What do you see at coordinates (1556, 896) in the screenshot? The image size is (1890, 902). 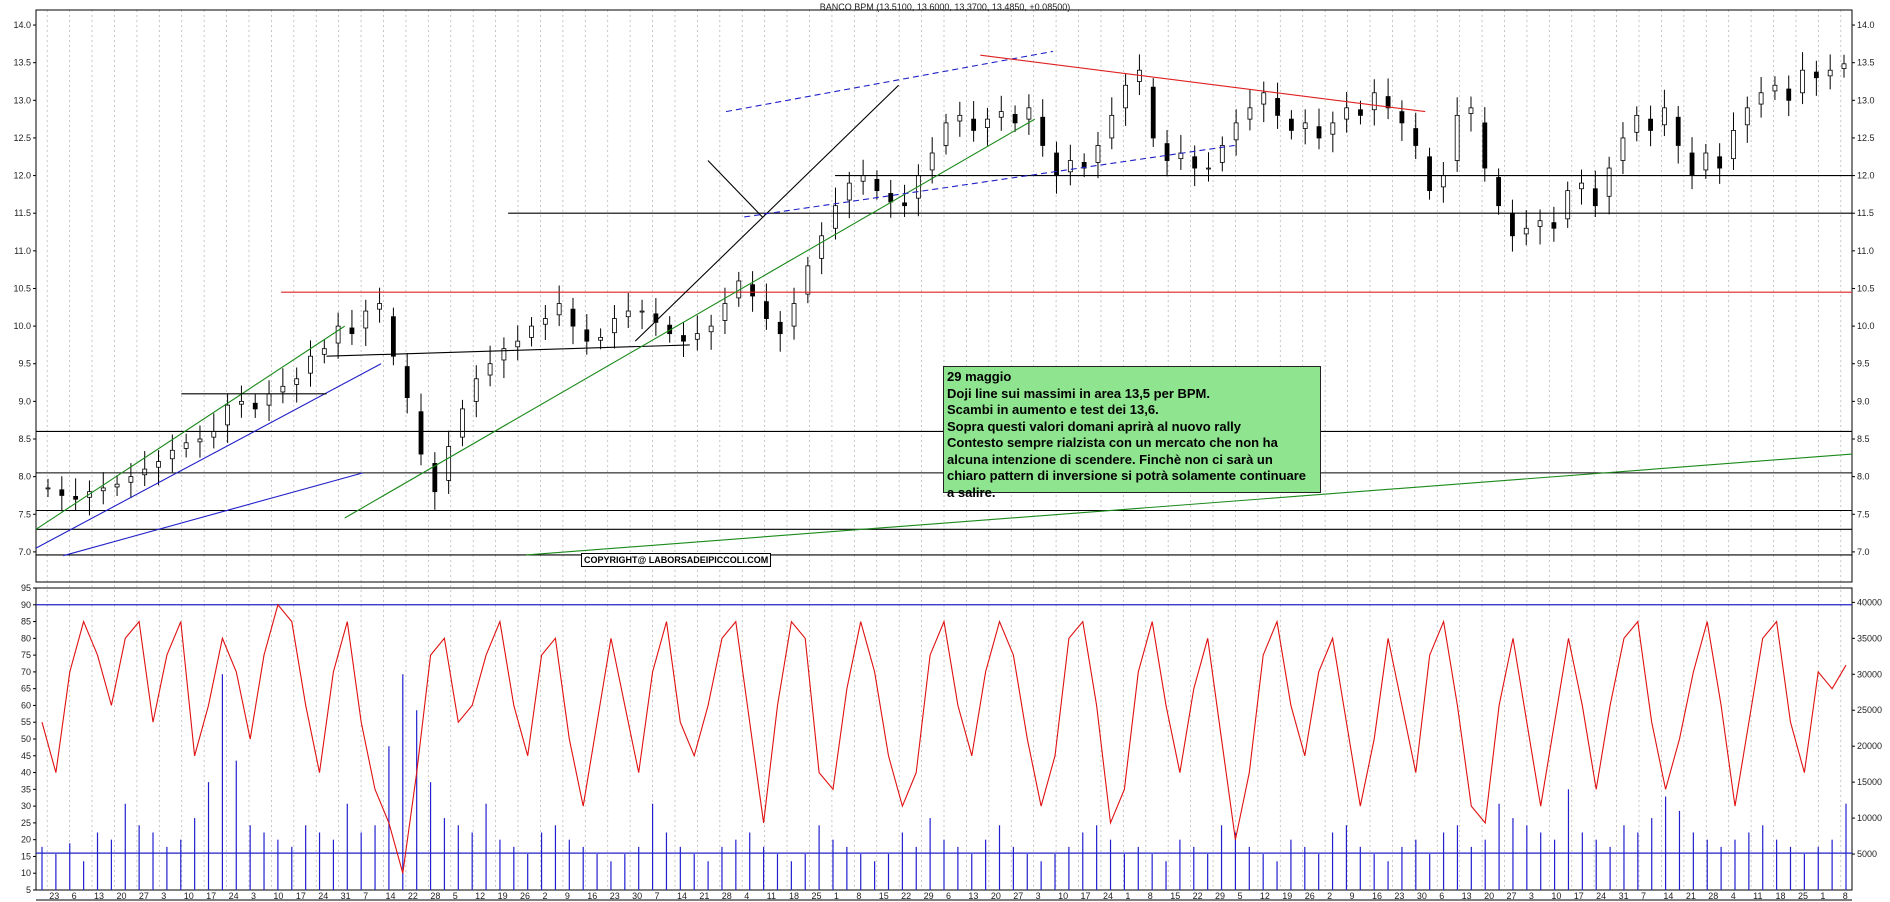 I see `x-tick-label: 10` at bounding box center [1556, 896].